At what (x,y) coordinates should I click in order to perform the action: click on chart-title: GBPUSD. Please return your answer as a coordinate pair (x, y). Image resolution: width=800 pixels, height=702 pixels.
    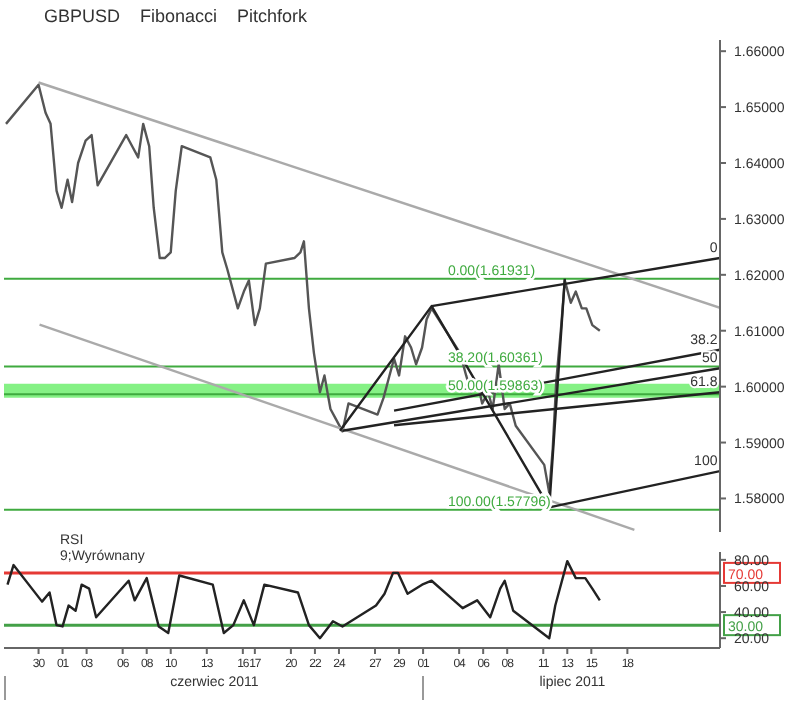
    Looking at the image, I should click on (82, 16).